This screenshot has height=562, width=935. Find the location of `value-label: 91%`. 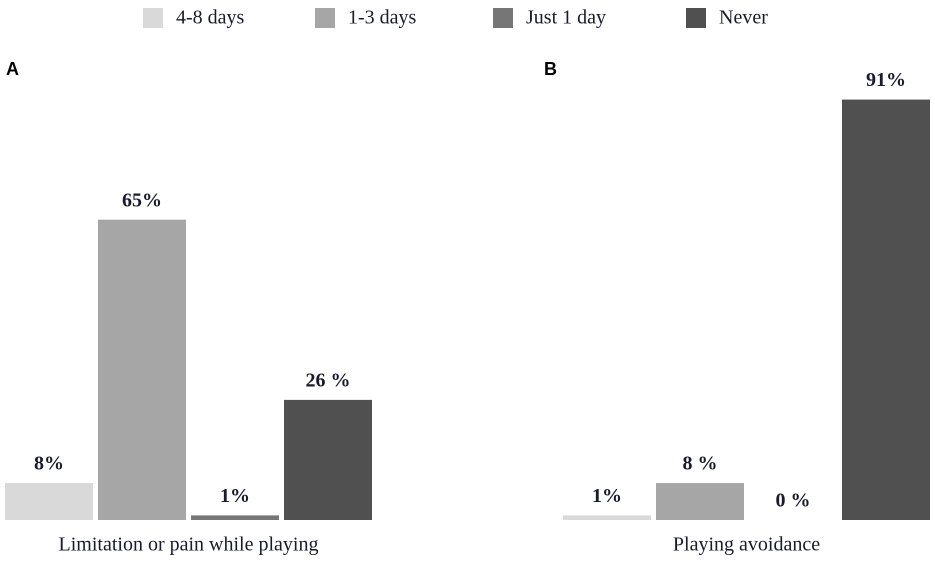

value-label: 91% is located at coordinates (886, 80).